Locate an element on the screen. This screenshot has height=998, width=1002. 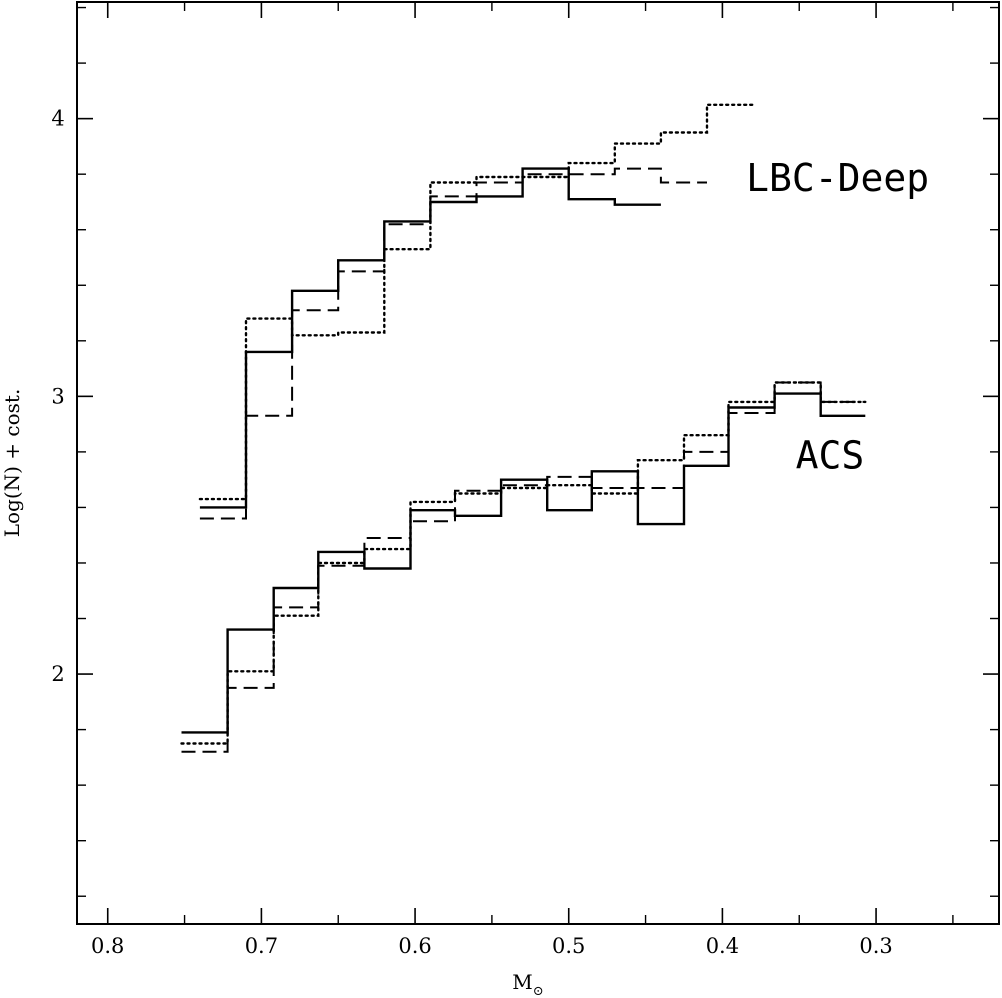
x-tick-label: 0.8 is located at coordinates (107, 946).